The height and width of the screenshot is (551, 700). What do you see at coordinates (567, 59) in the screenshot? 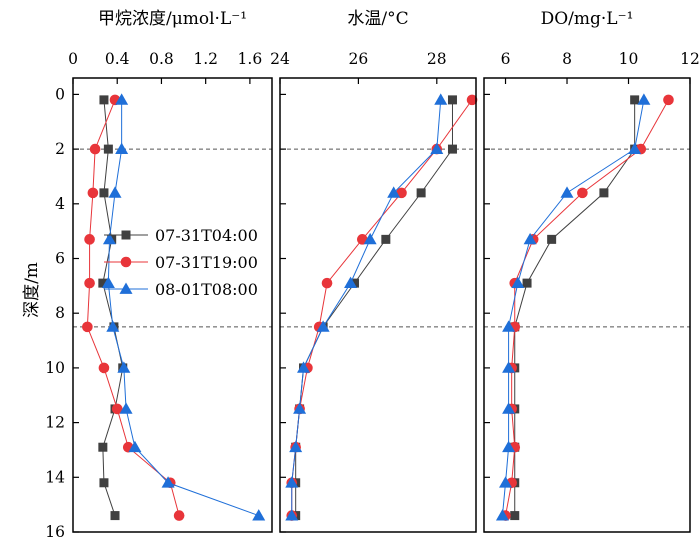
I see `x-tick-label: 8` at bounding box center [567, 59].